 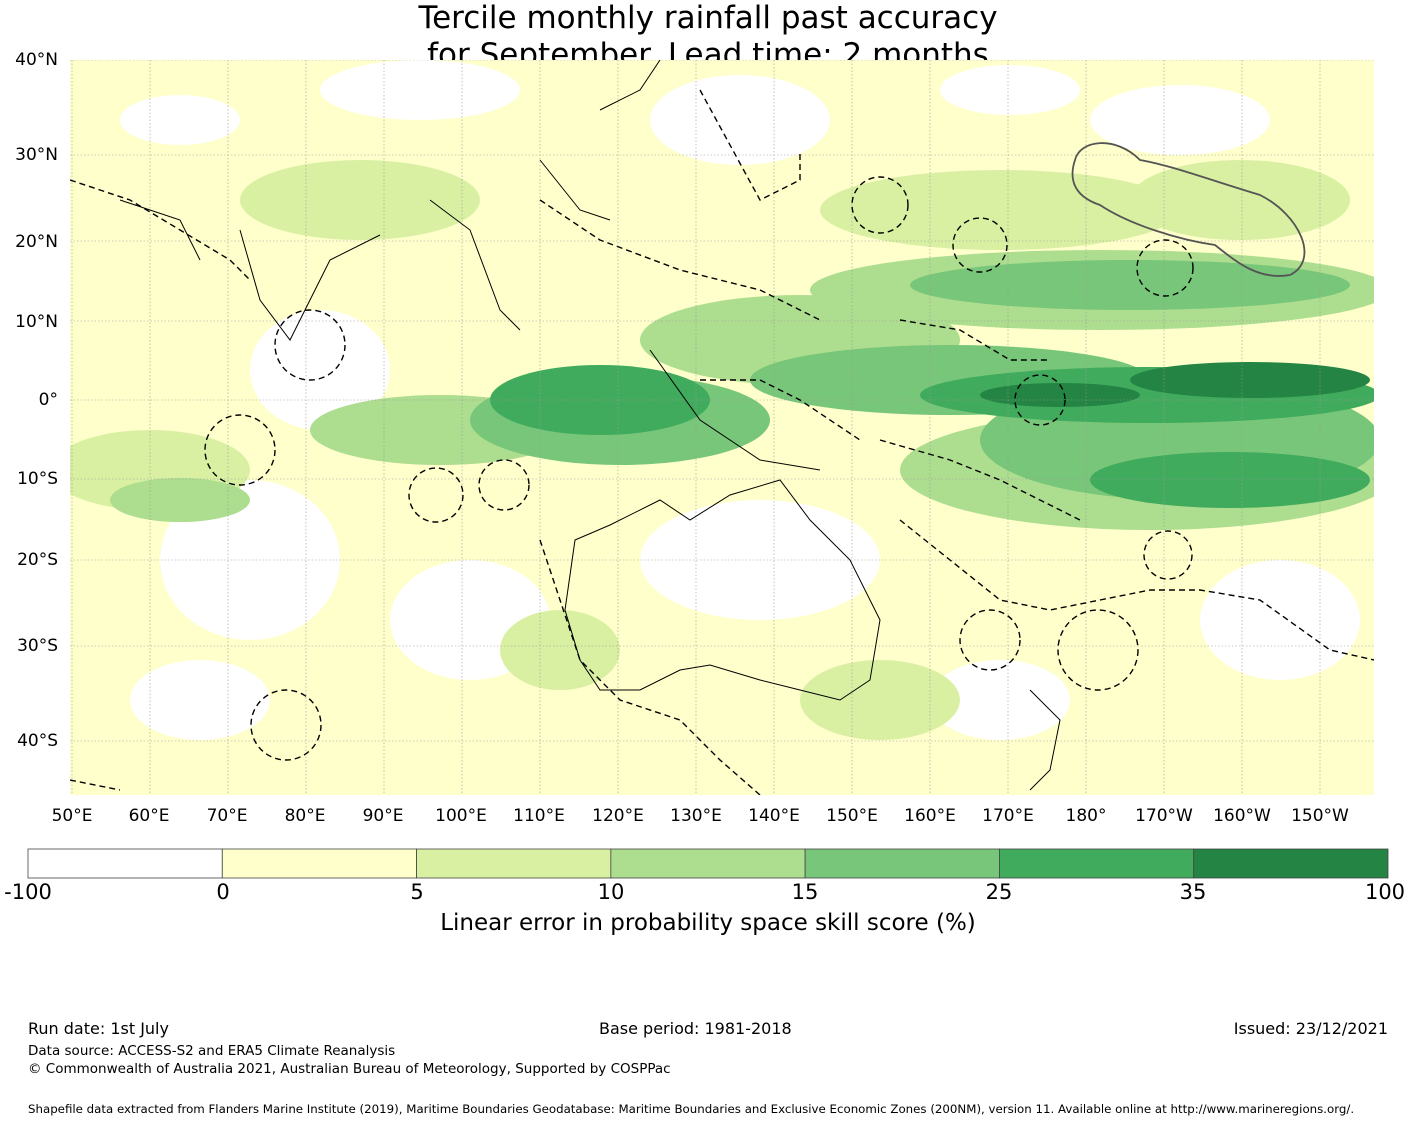 I want to click on lon-label: 110°E, so click(x=539, y=816).